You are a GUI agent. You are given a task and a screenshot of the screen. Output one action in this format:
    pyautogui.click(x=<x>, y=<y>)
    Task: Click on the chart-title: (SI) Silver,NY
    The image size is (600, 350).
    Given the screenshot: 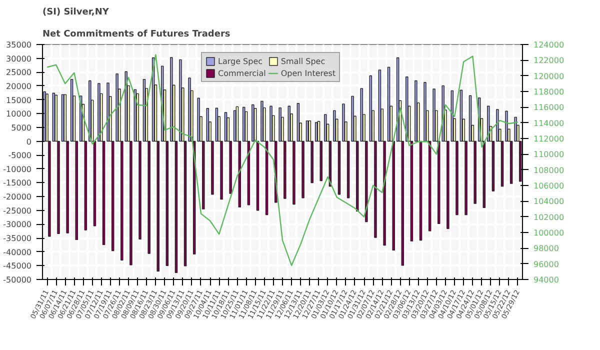 What is the action you would take?
    pyautogui.click(x=76, y=13)
    